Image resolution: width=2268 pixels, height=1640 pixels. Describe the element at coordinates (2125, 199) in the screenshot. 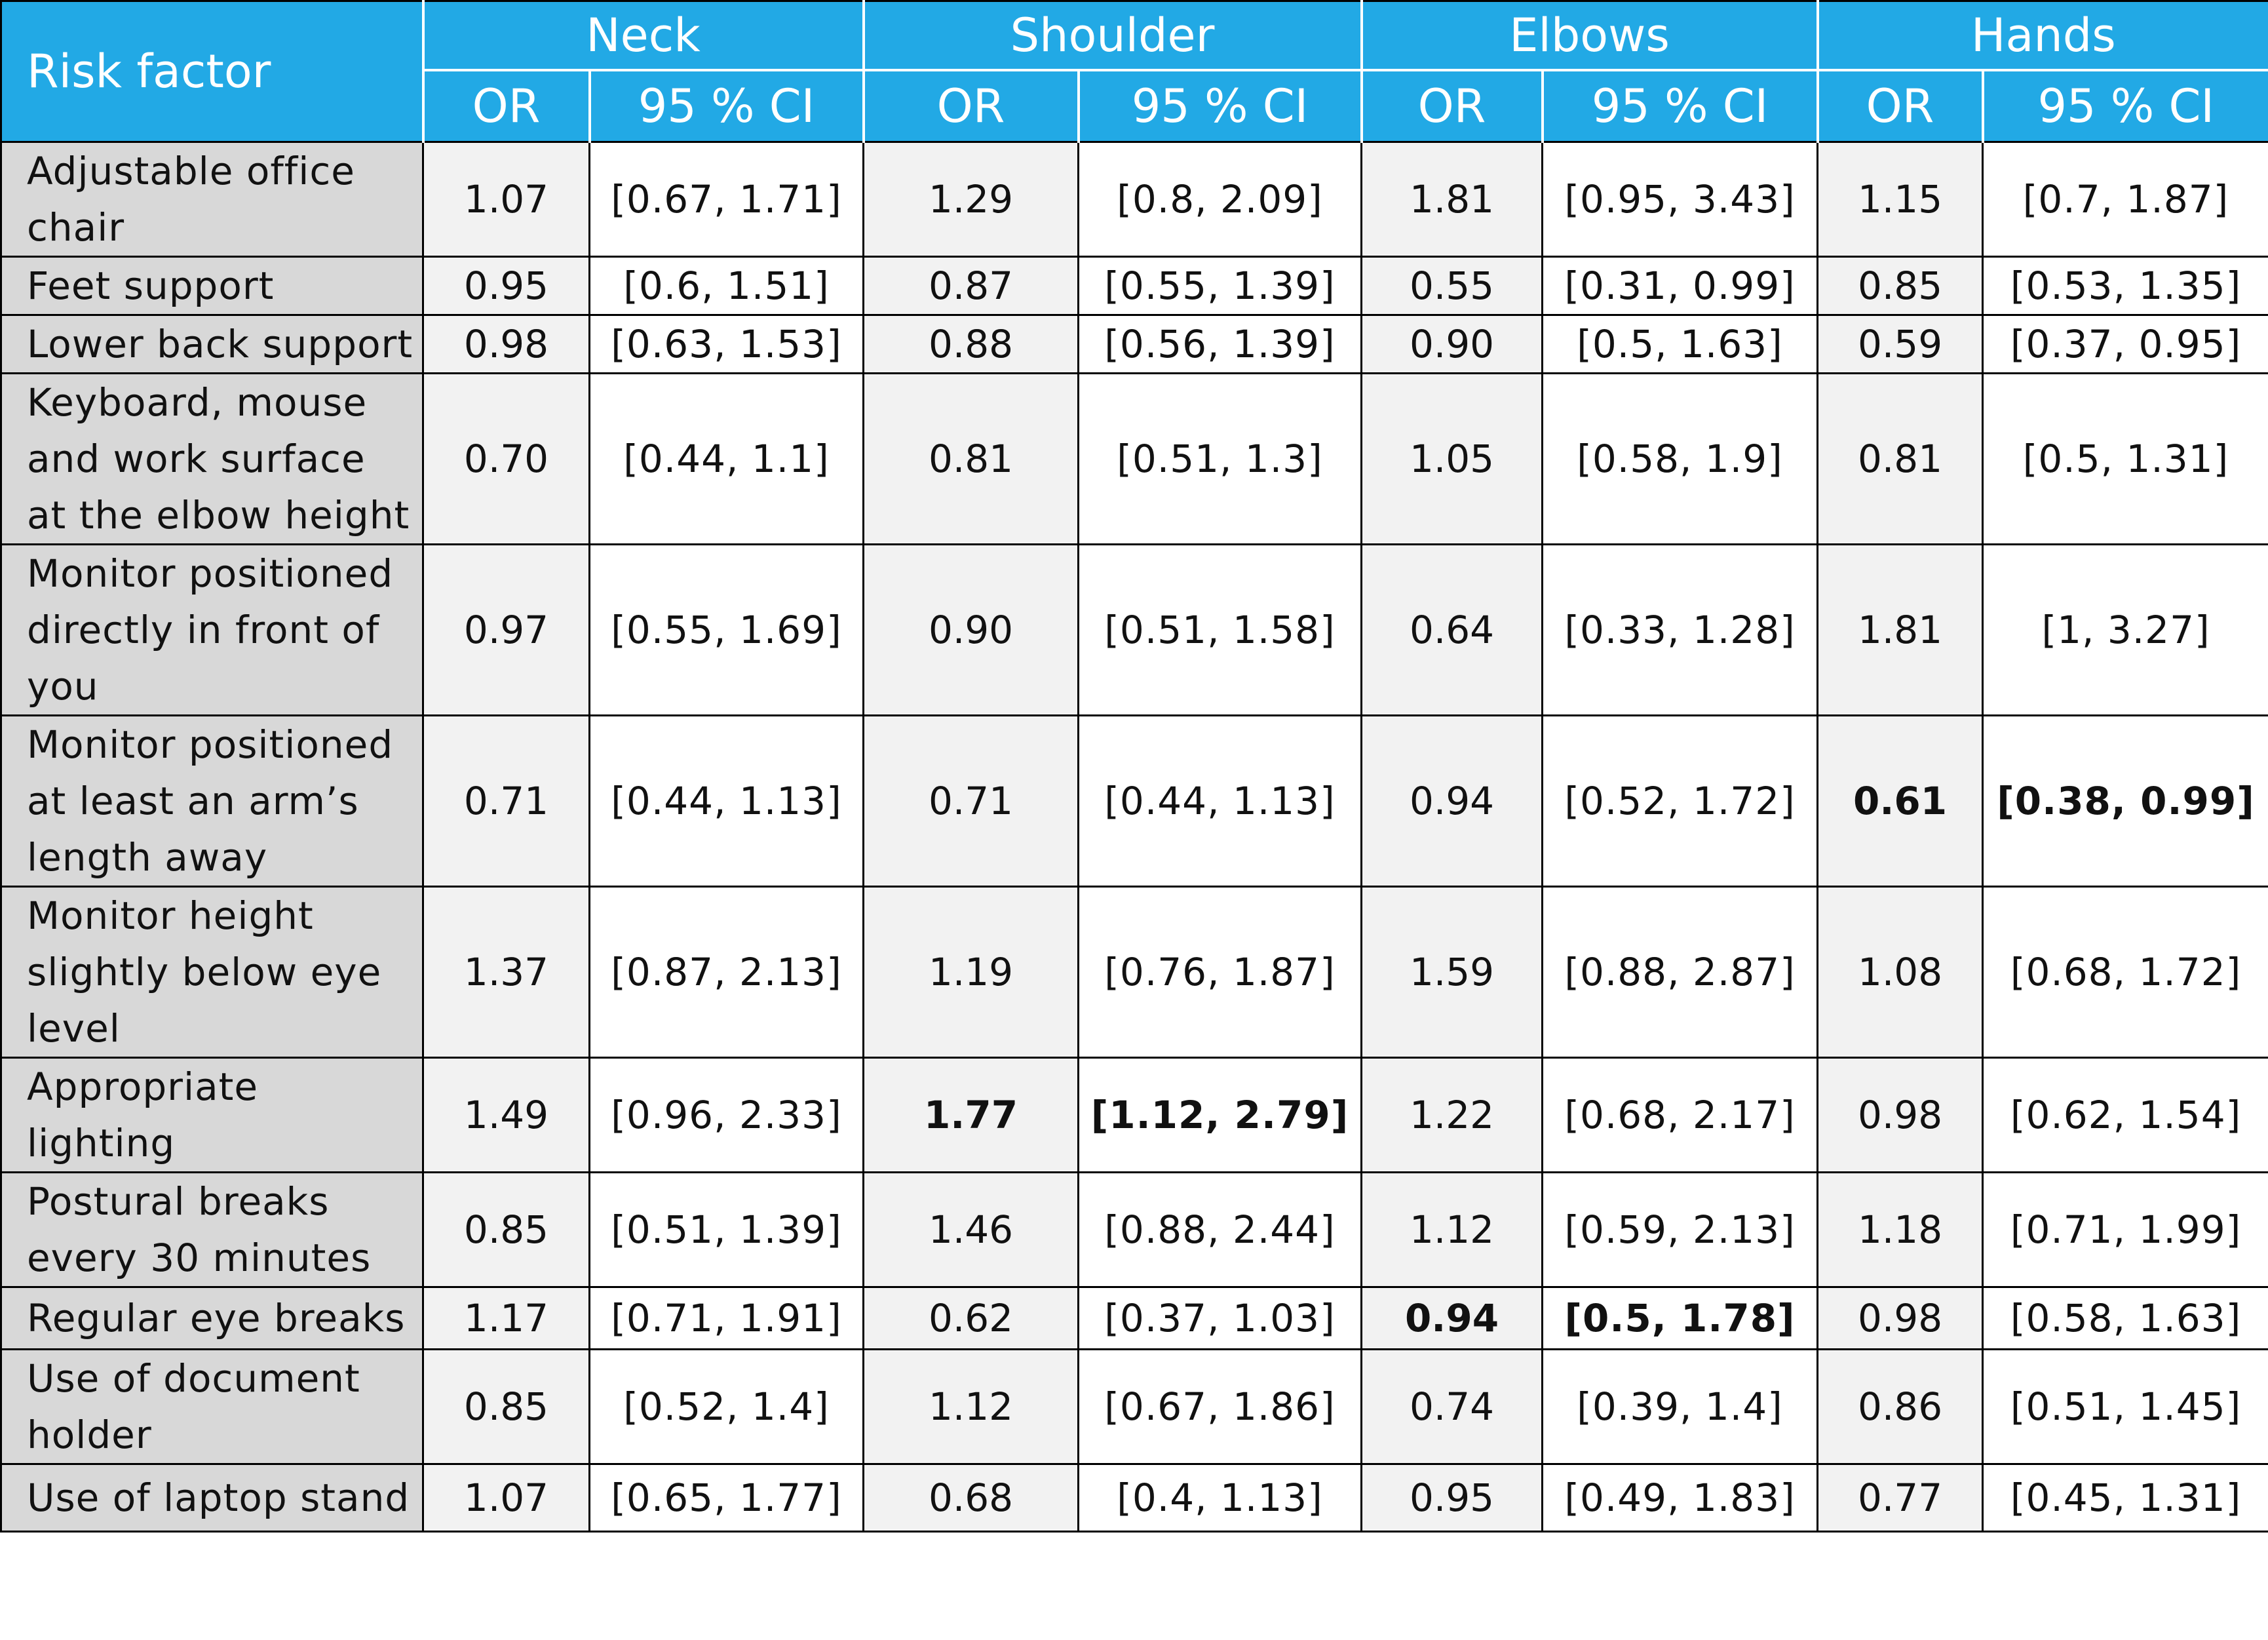

I see `hands-ci-cell: [0.7, 1.87]` at that location.